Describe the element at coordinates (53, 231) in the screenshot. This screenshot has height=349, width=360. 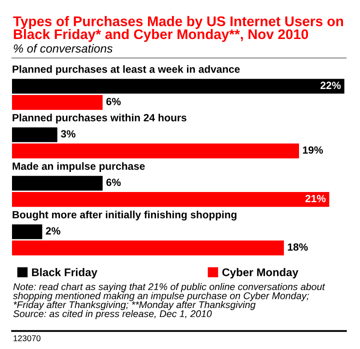
I see `data-label: 2%` at that location.